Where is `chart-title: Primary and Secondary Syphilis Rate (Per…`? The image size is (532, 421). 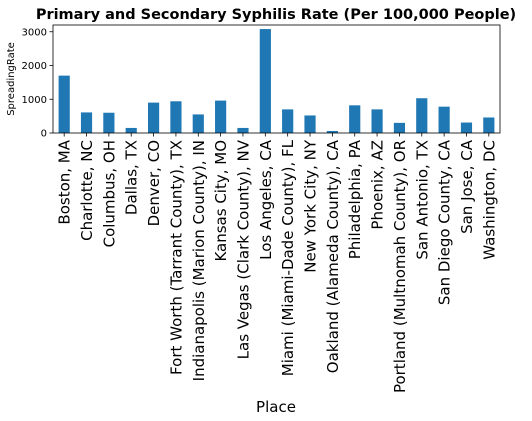
chart-title: Primary and Secondary Syphilis Rate (Per… is located at coordinates (276, 15).